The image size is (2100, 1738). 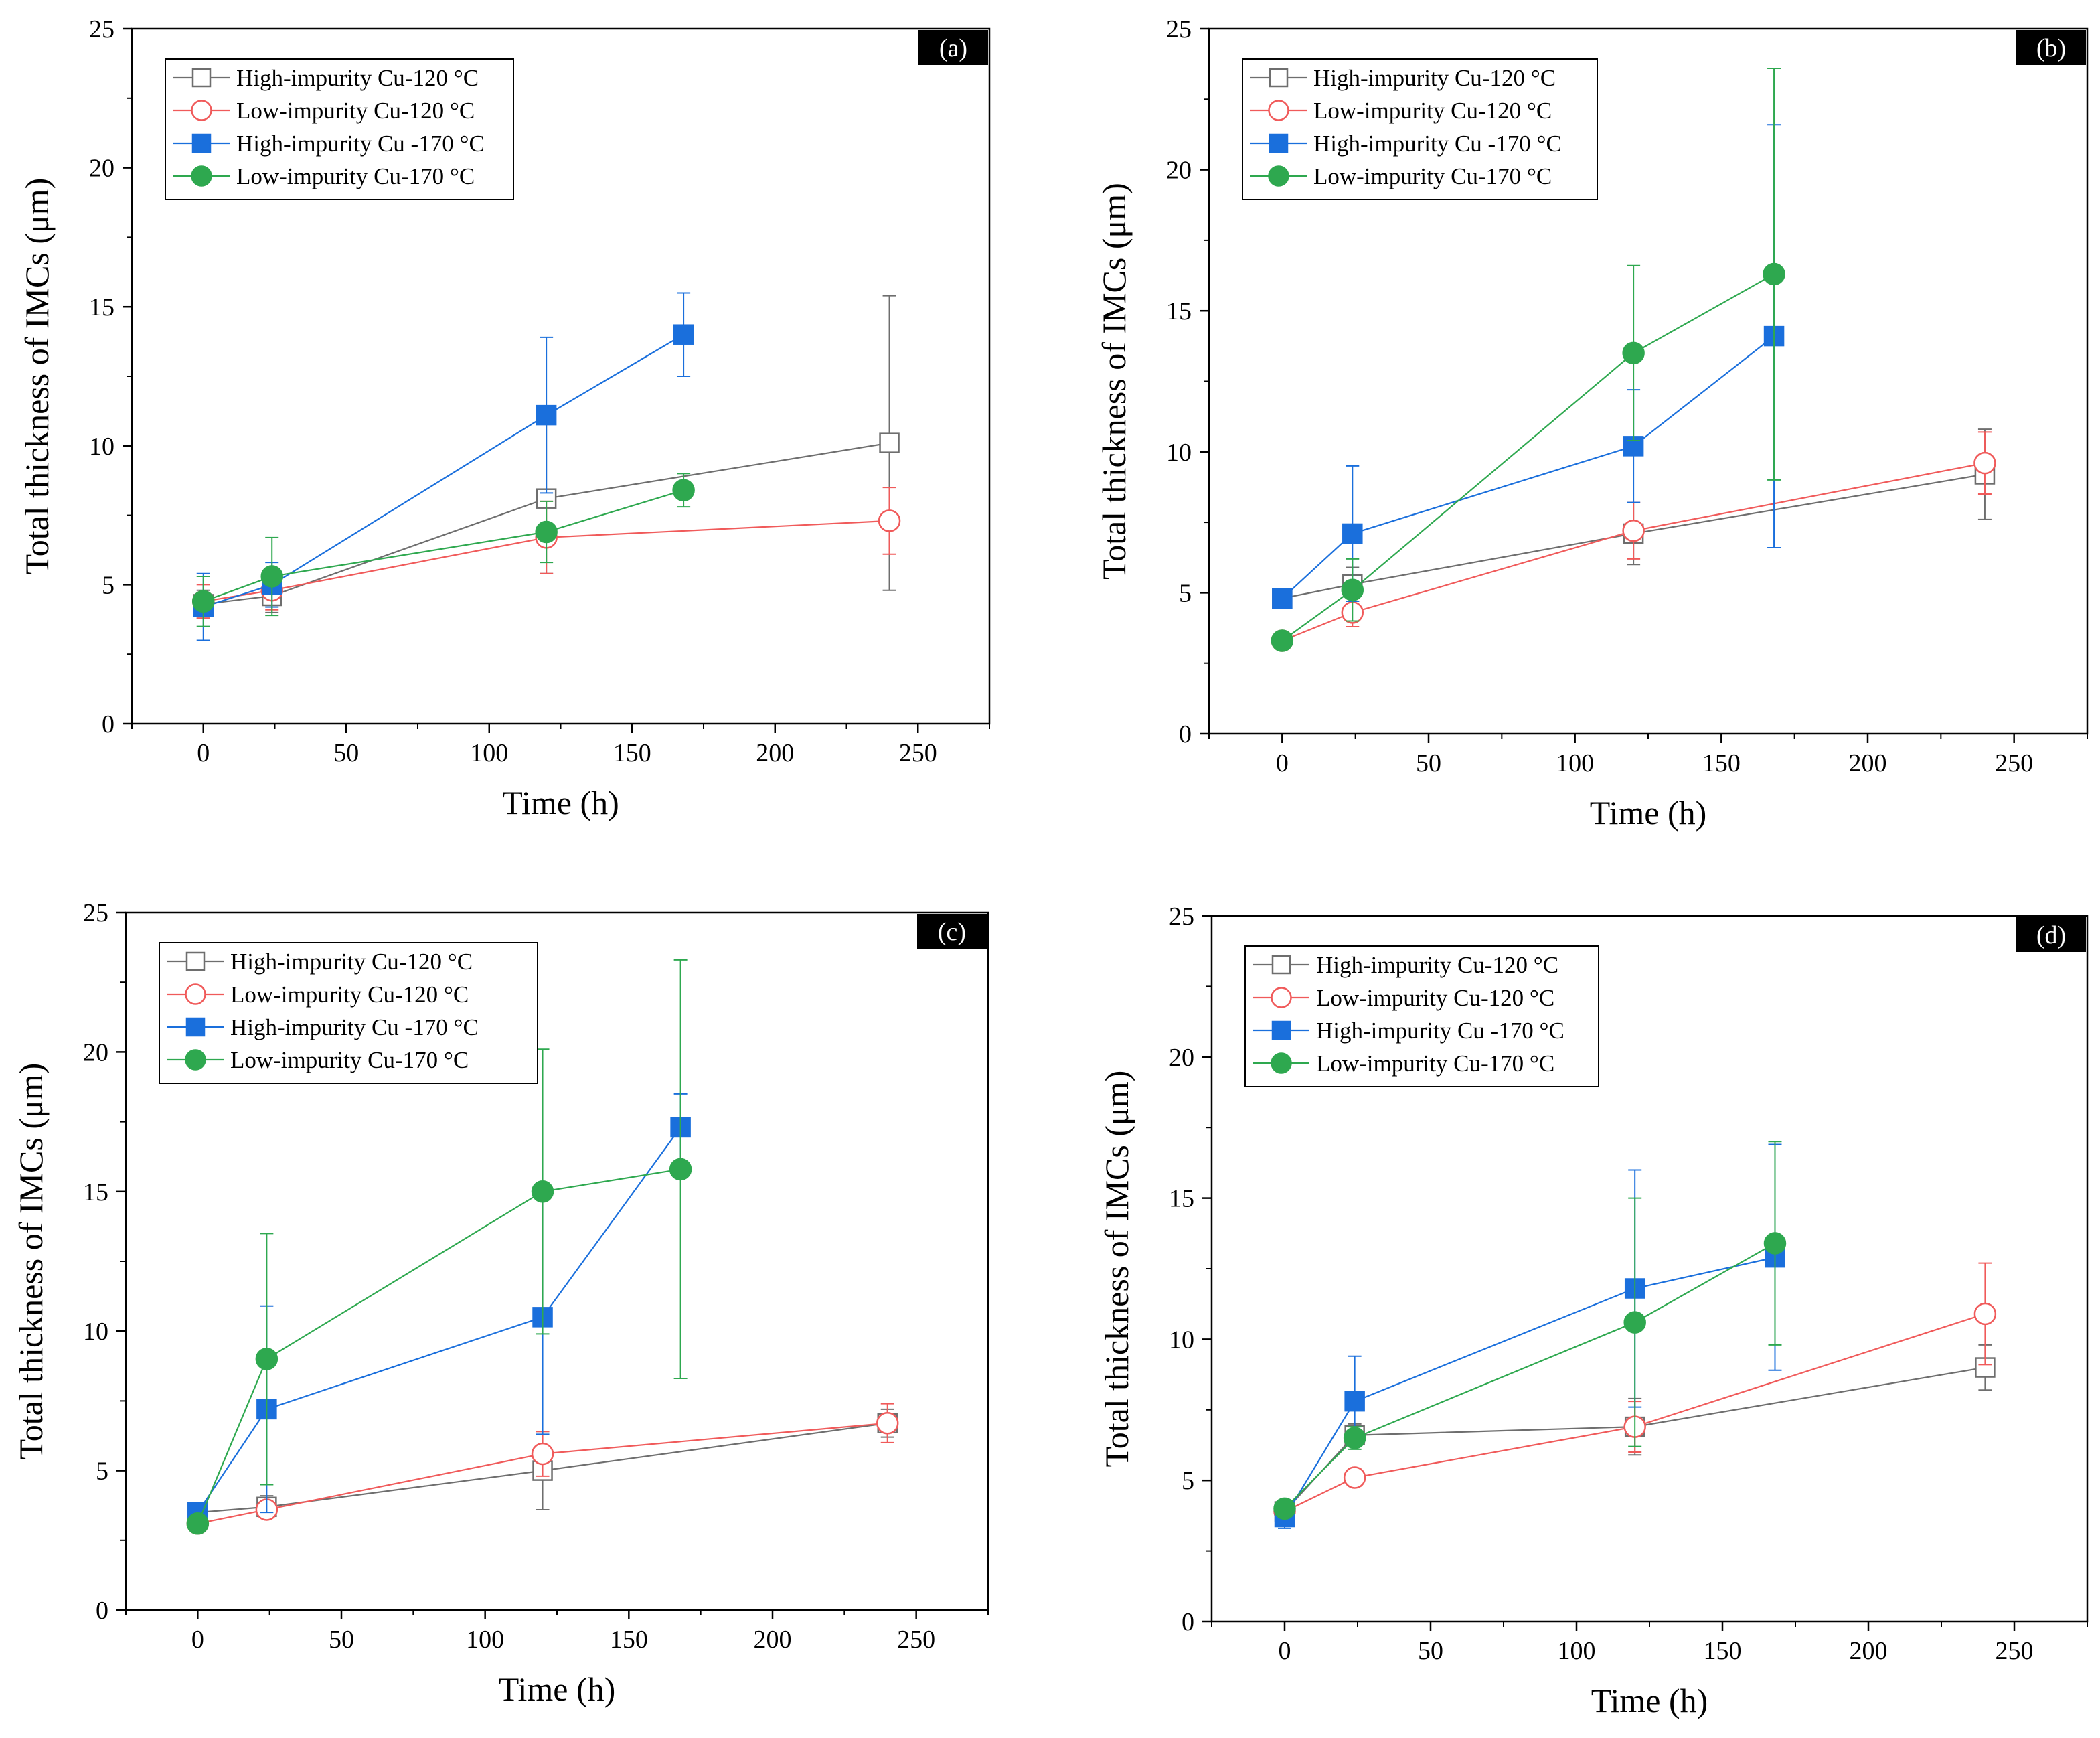 I want to click on legend-item: High-impurity Cu -170 °C, so click(x=323, y=1027).